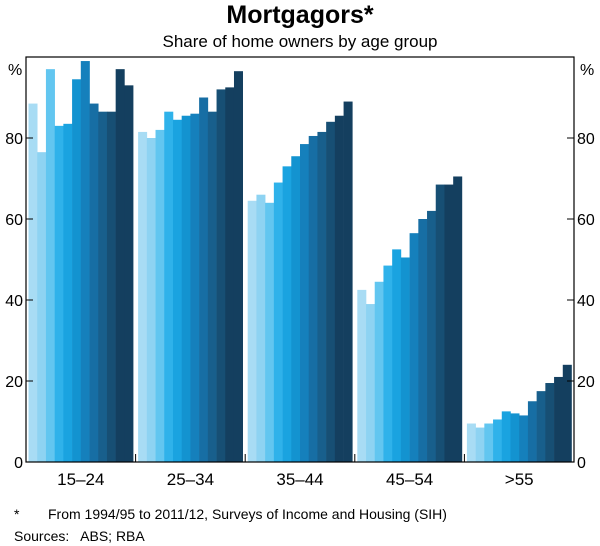 This screenshot has width=600, height=546. I want to click on footnote-star-mark: *, so click(17, 514).